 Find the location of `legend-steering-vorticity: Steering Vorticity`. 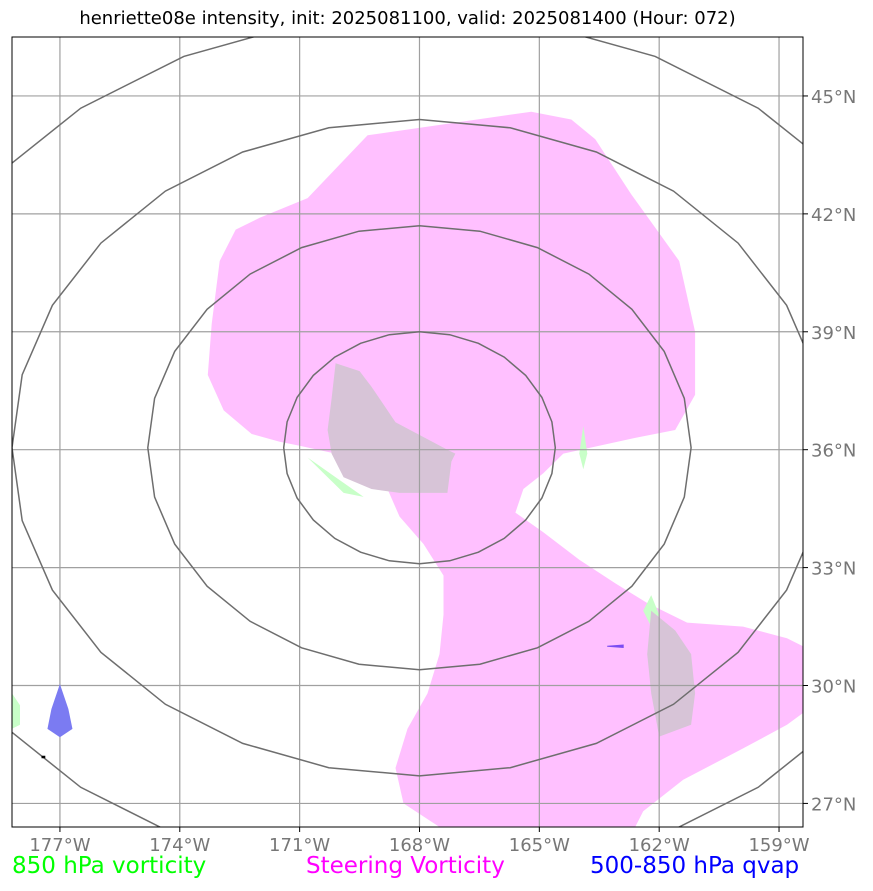

legend-steering-vorticity: Steering Vorticity is located at coordinates (405, 866).